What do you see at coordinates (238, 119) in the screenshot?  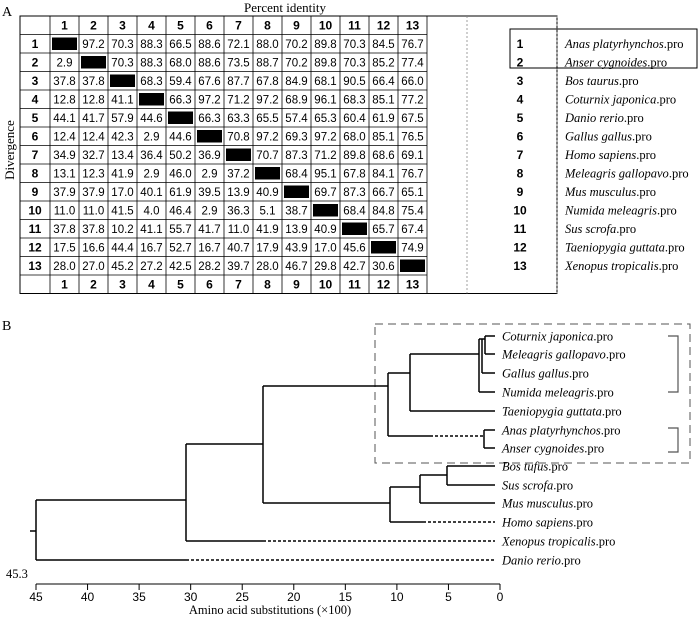 I see `matrix-cell: 63.3` at bounding box center [238, 119].